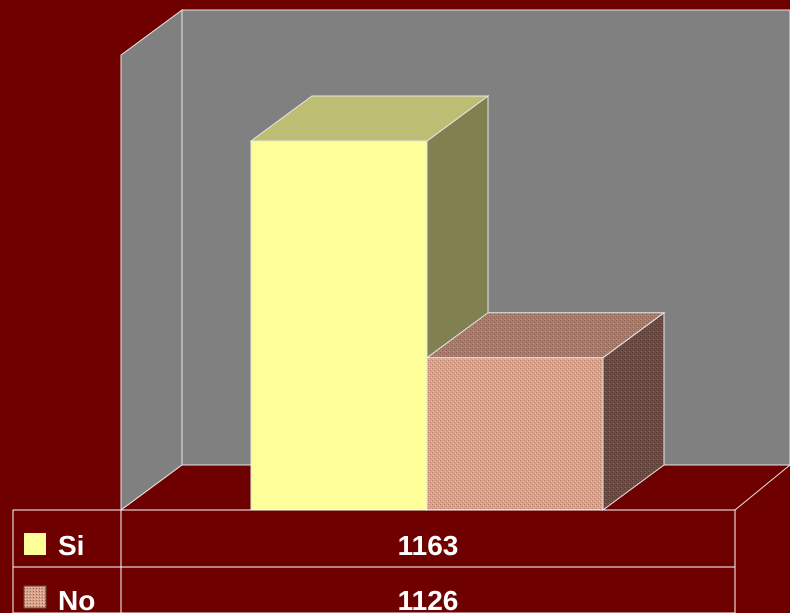  What do you see at coordinates (339, 325) in the screenshot?
I see `bar-si-front` at bounding box center [339, 325].